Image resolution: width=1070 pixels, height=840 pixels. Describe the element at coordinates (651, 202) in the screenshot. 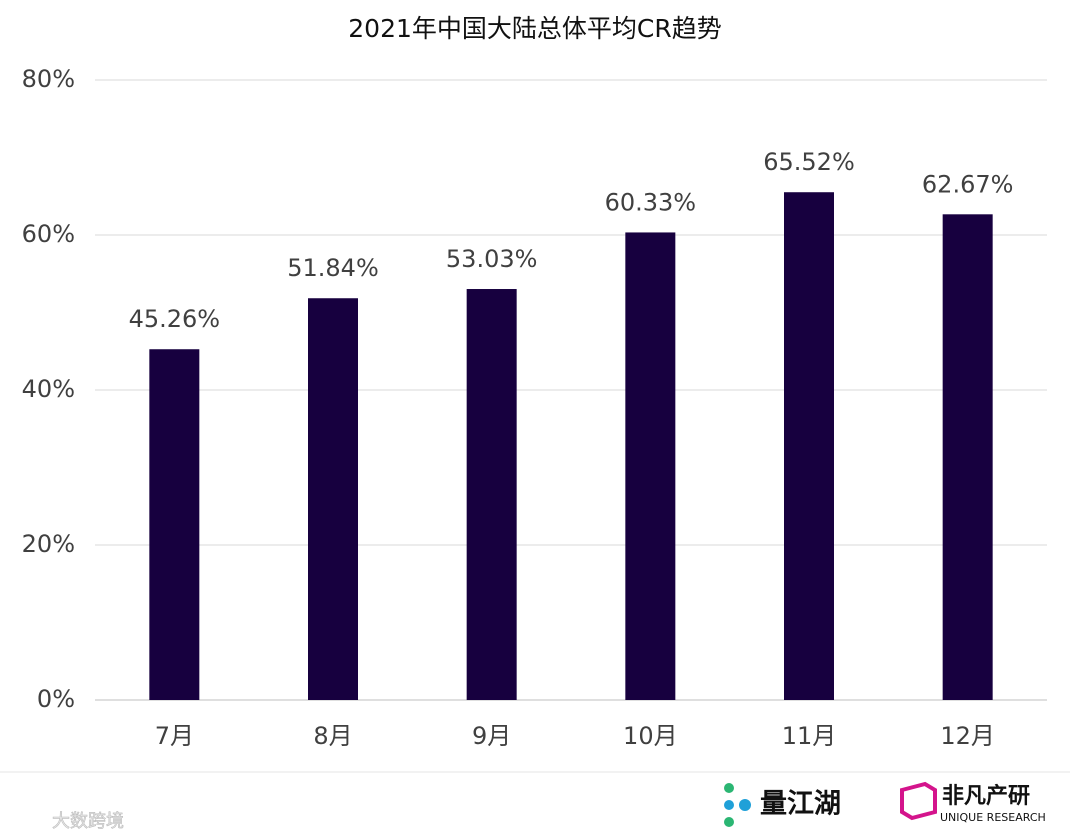

I see `value-label: 60.33%` at that location.